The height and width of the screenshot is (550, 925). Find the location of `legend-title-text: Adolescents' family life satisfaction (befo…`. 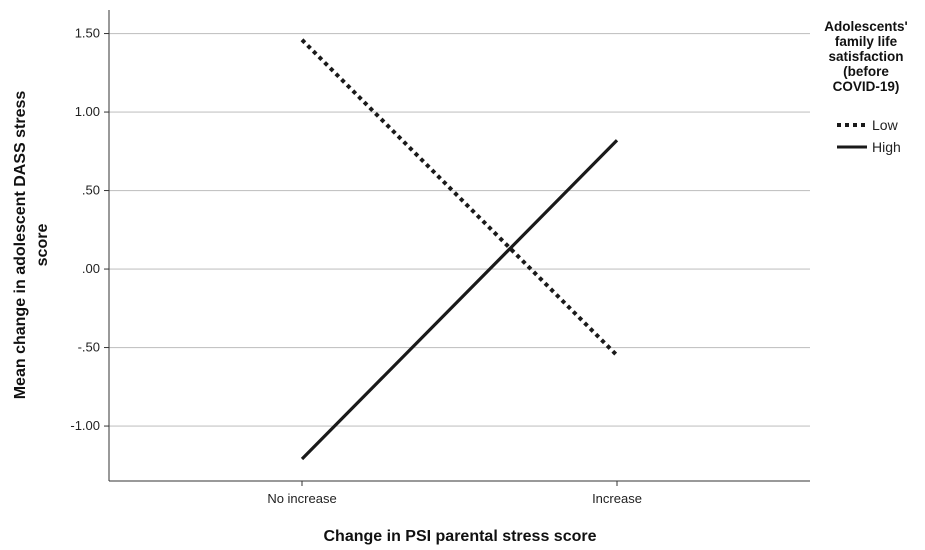

legend-title-text: Adolescents' family life satisfaction (befo… is located at coordinates (866, 56).